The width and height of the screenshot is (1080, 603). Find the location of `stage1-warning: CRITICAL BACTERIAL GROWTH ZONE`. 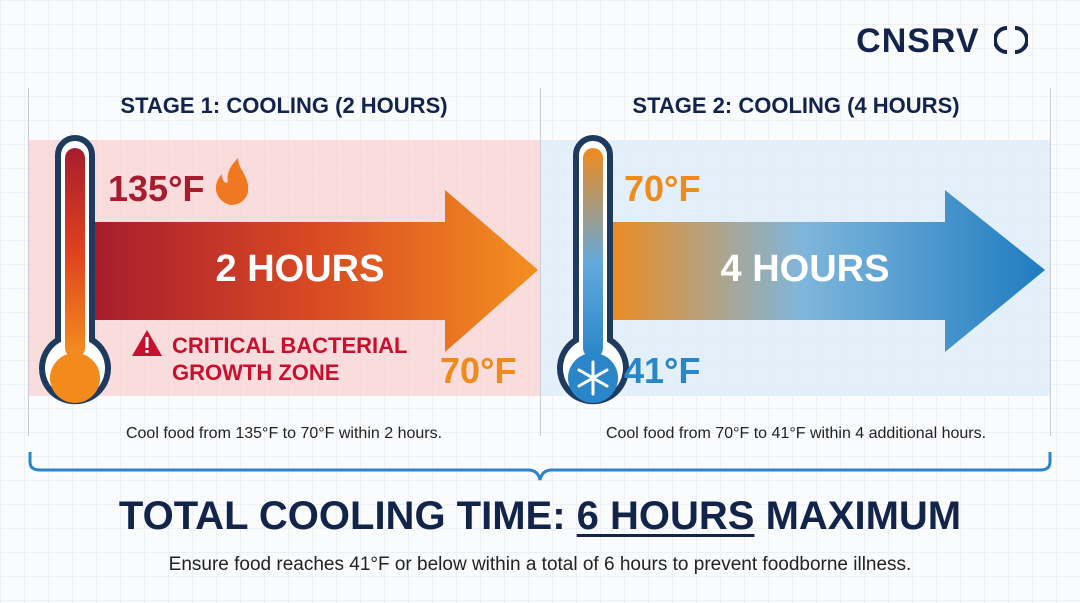

stage1-warning: CRITICAL BACTERIAL GROWTH ZONE is located at coordinates (289, 359).